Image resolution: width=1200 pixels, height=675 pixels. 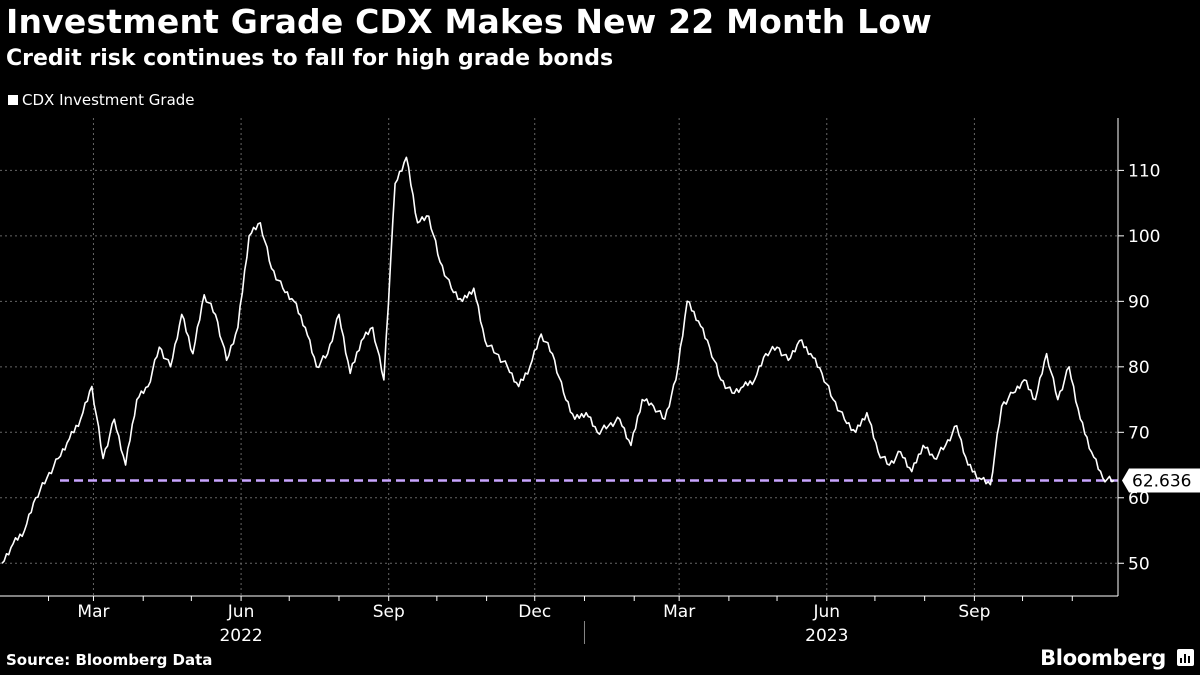 I want to click on y-tick-label: 80, so click(x=1139, y=368).